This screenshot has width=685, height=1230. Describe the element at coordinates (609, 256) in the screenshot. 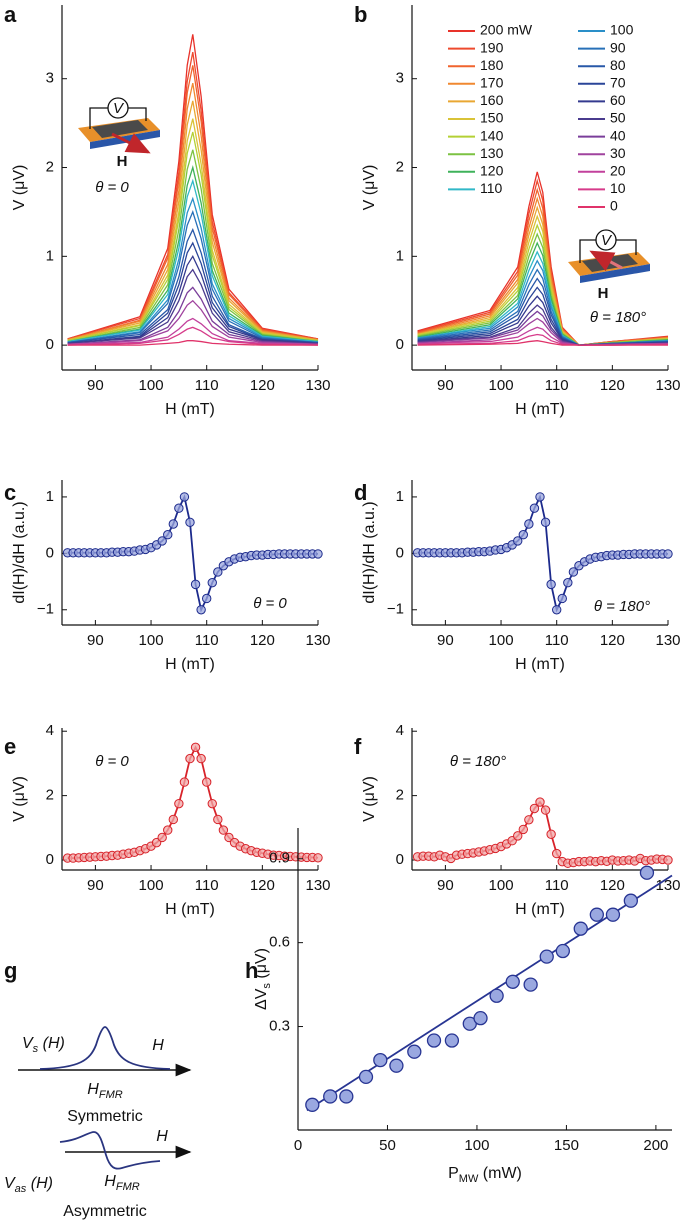

I see `inset-device-b` at that location.